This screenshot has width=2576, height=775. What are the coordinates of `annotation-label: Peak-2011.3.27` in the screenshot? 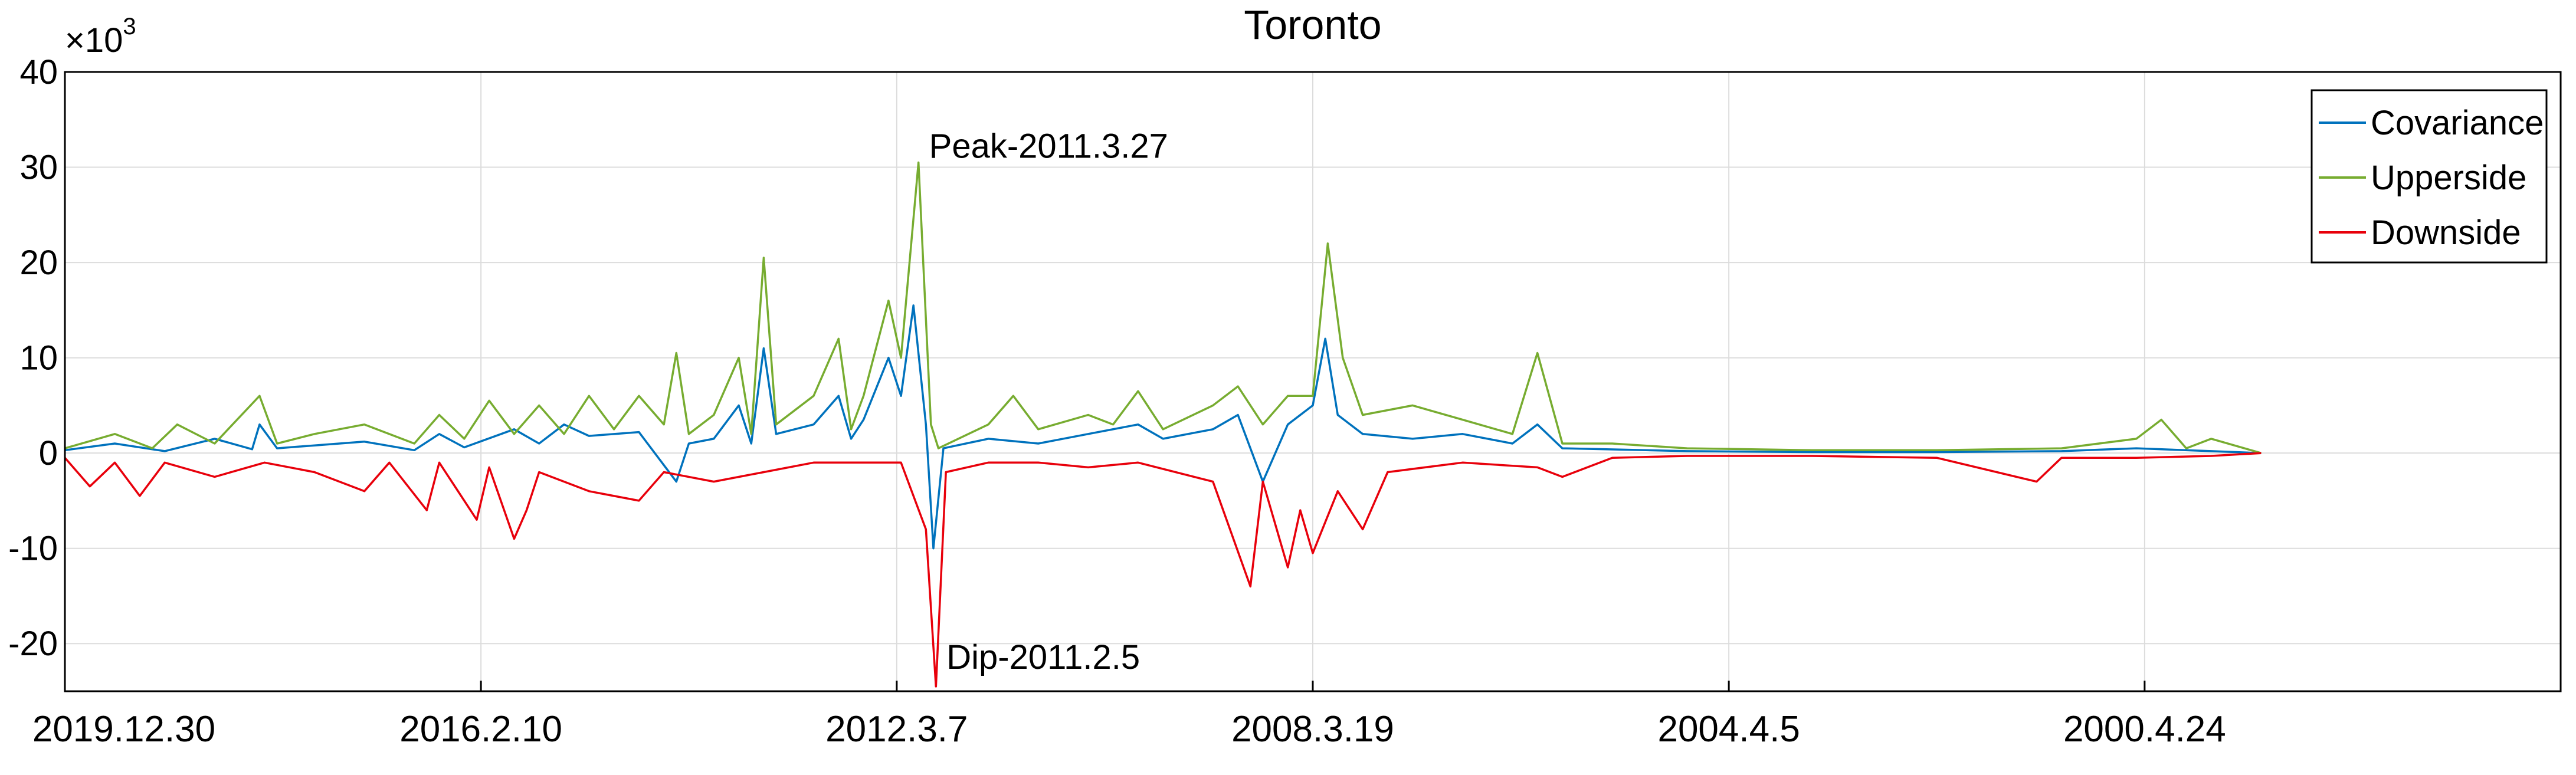 It's located at (1048, 146).